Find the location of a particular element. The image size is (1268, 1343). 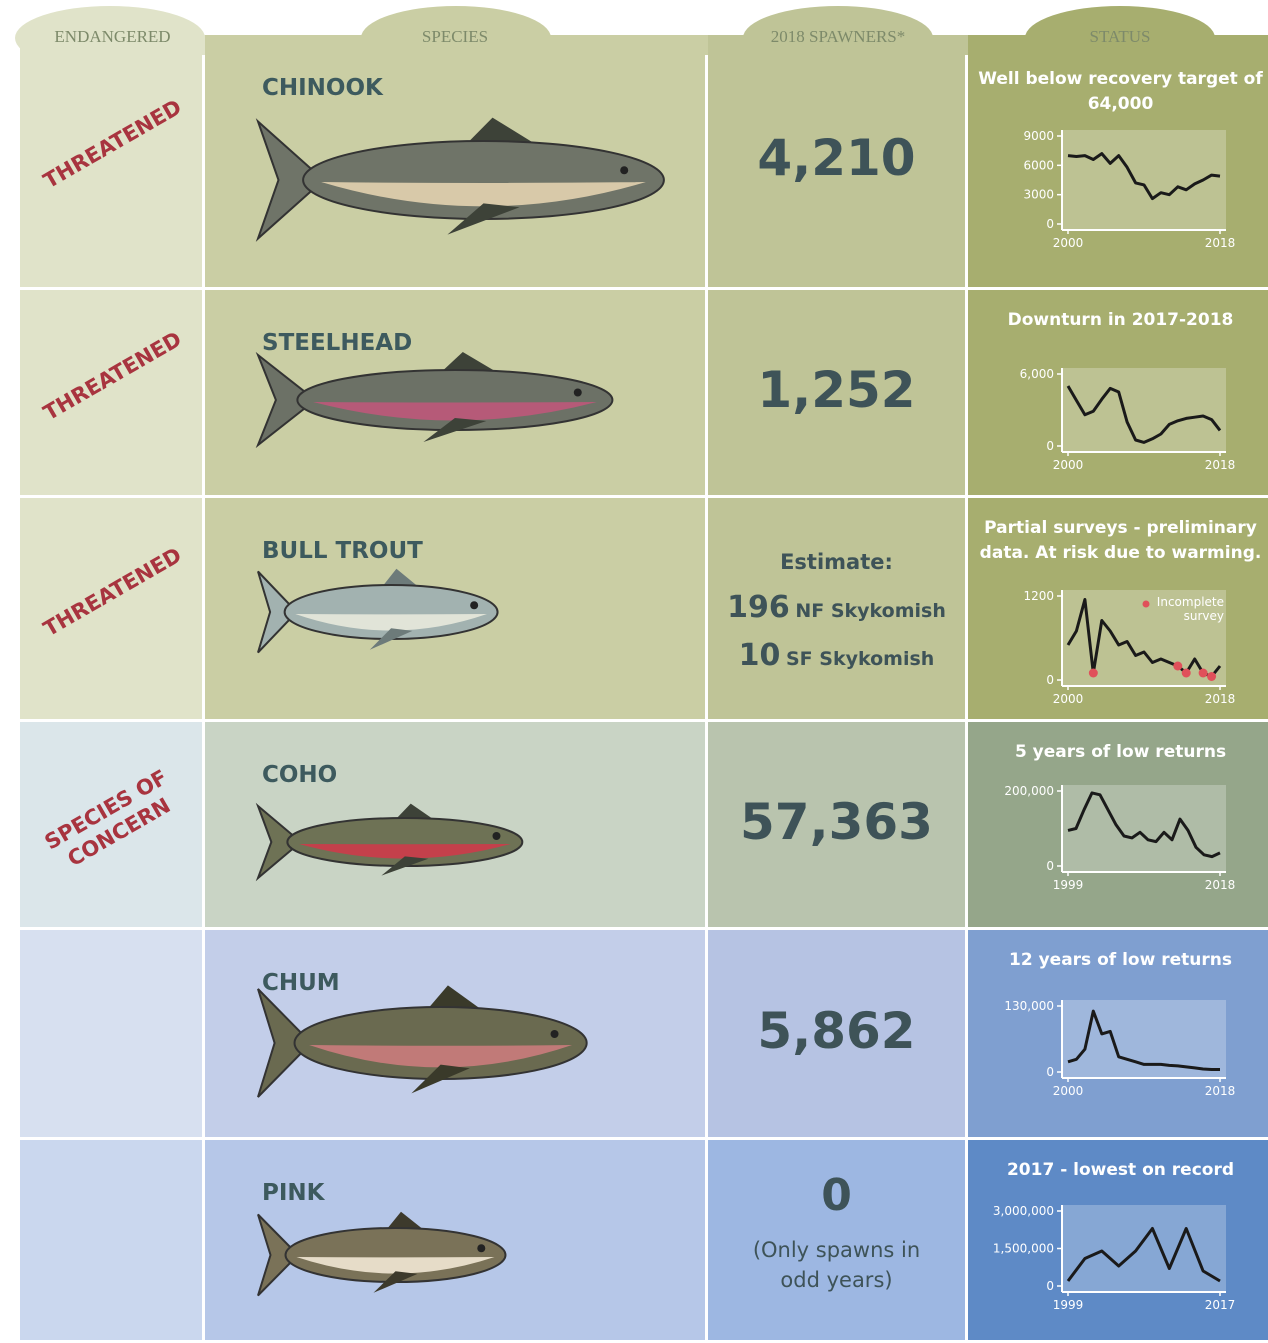

estimate-value: 10 is located at coordinates (759, 655).